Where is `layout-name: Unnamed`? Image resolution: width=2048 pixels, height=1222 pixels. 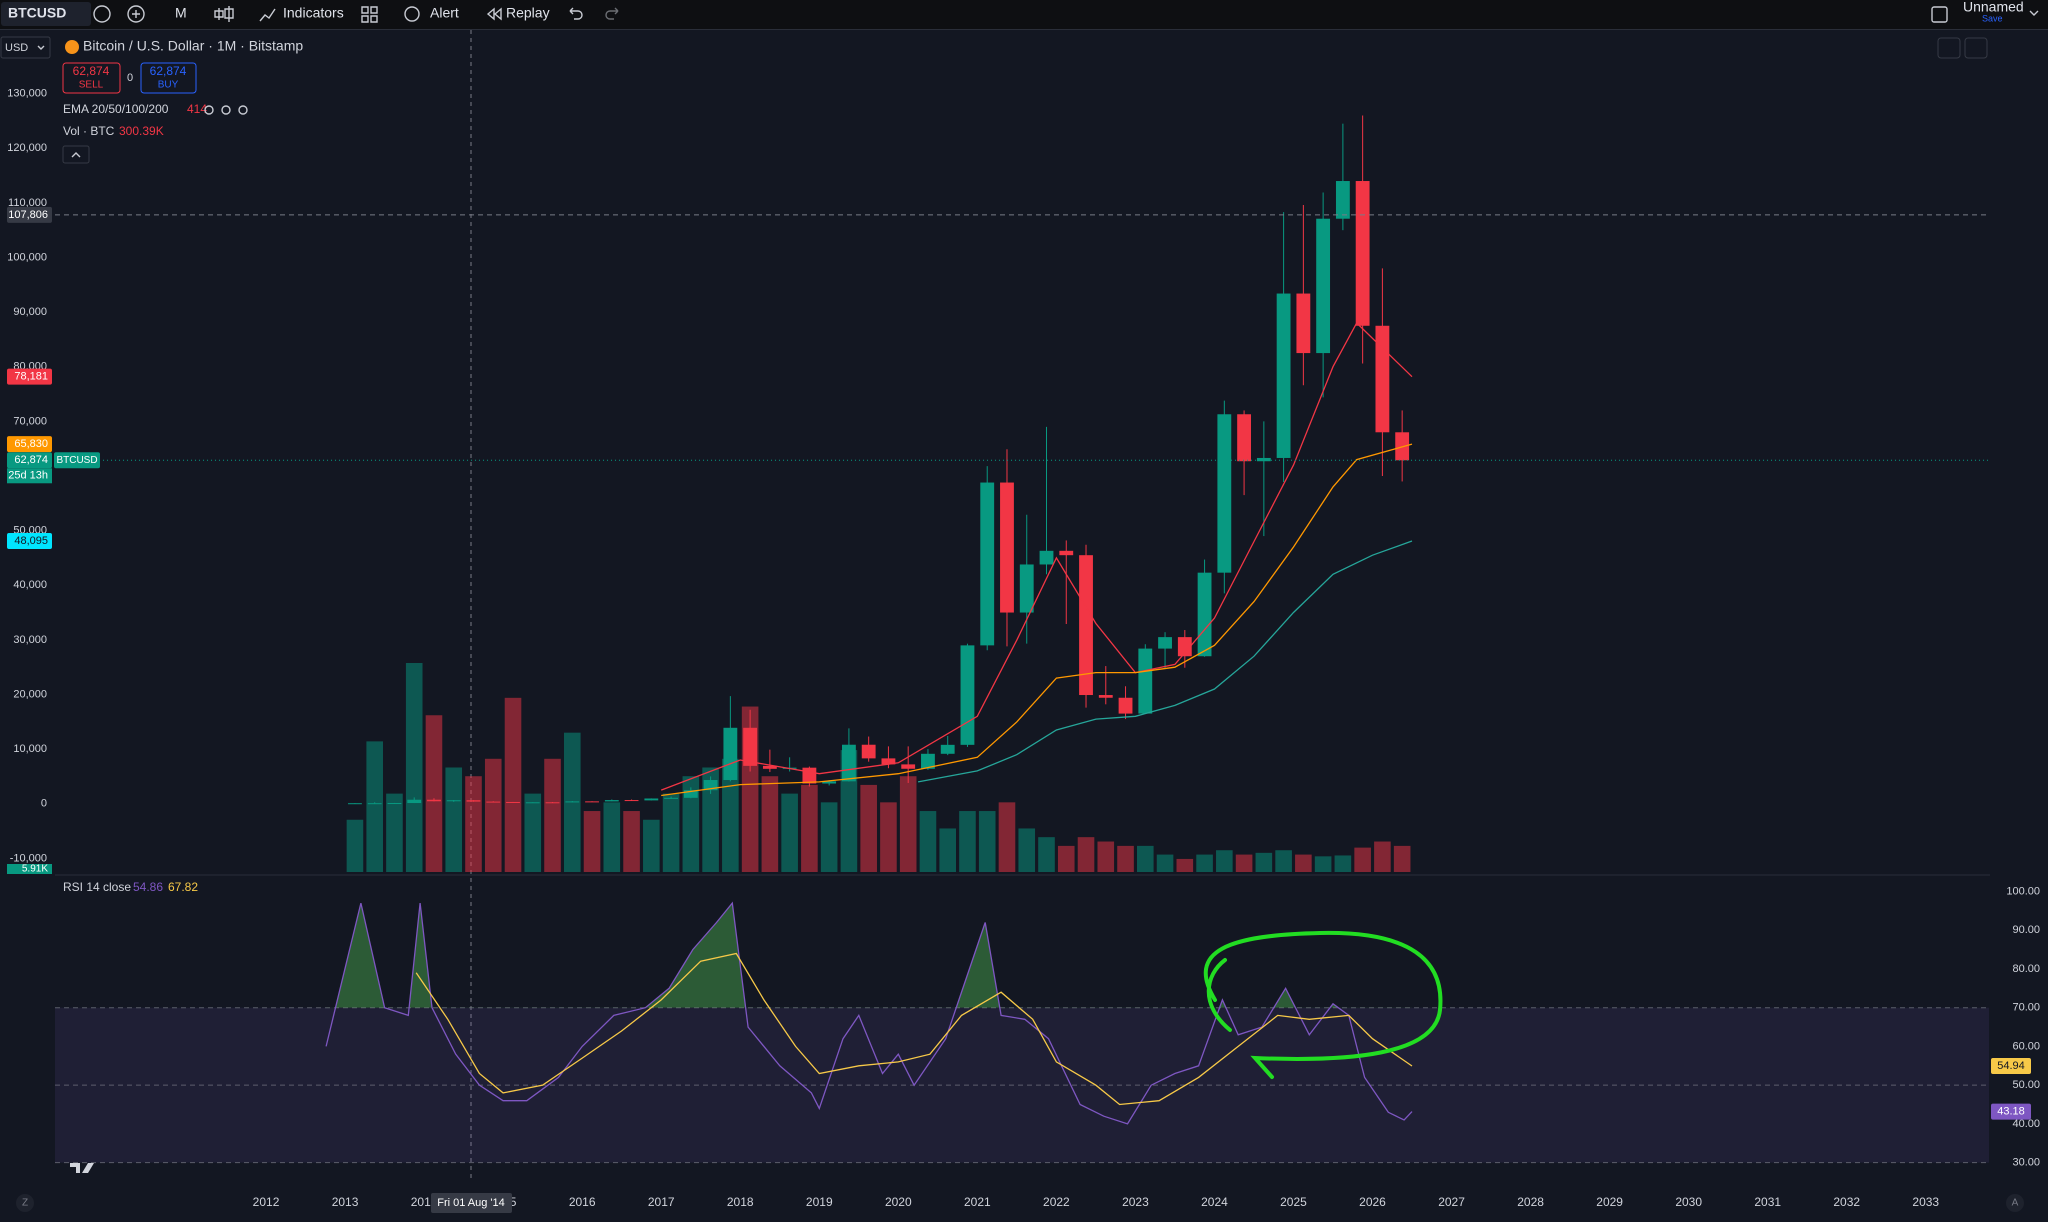 layout-name: Unnamed is located at coordinates (1993, 7).